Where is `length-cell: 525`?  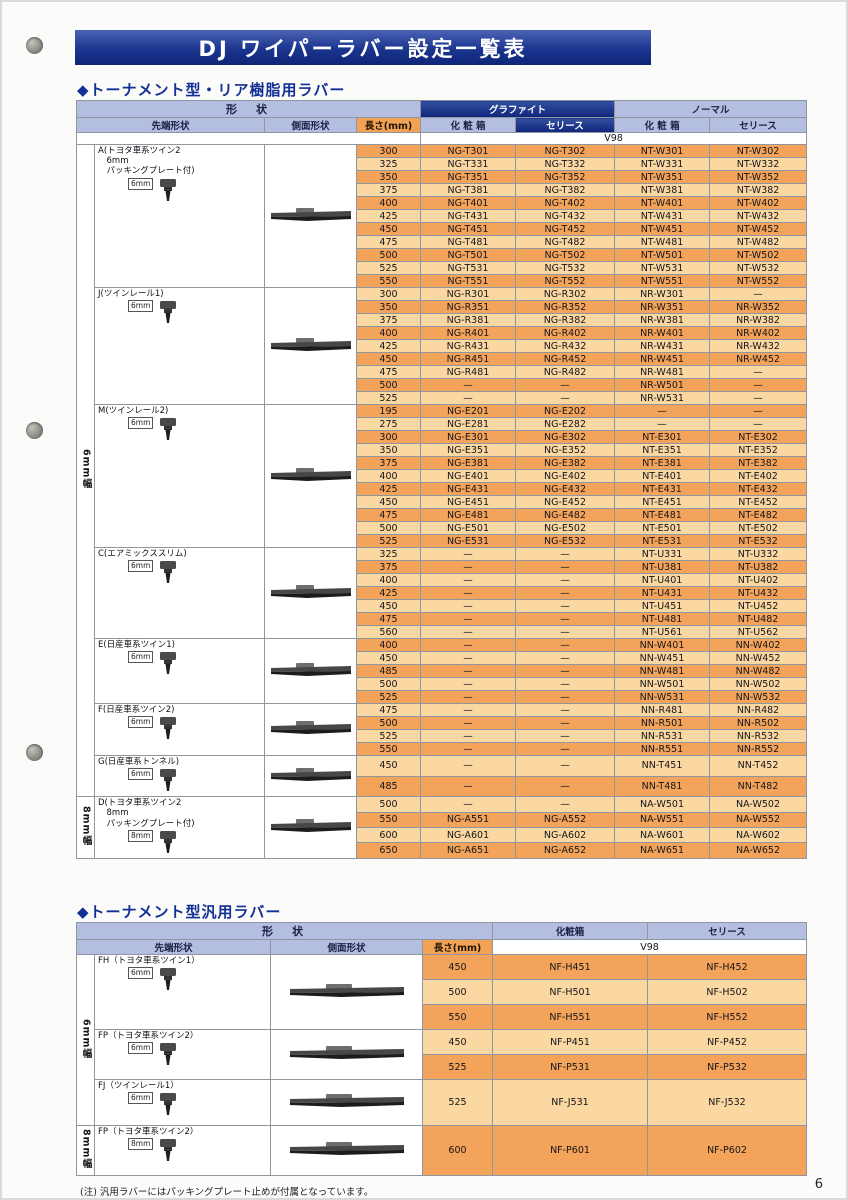 length-cell: 525 is located at coordinates (388, 697).